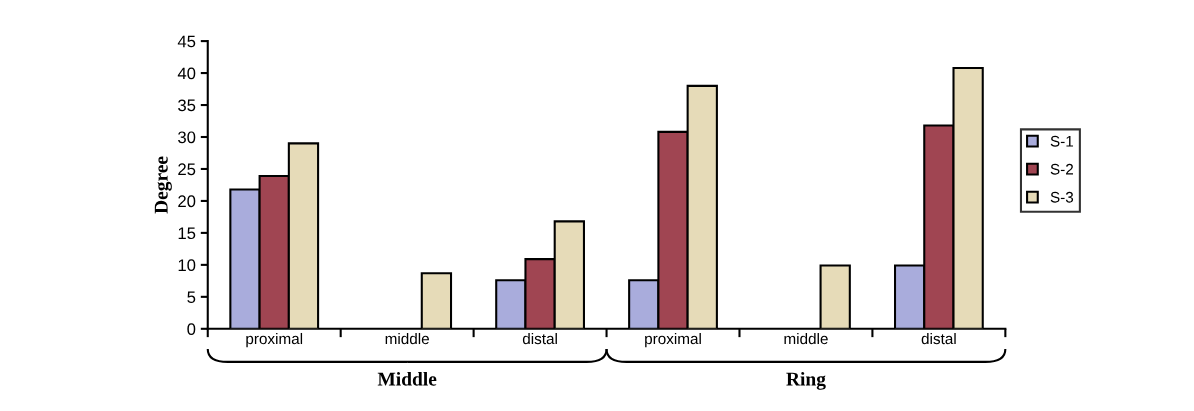 This screenshot has width=1194, height=411. I want to click on y-tick-label: 15, so click(187, 233).